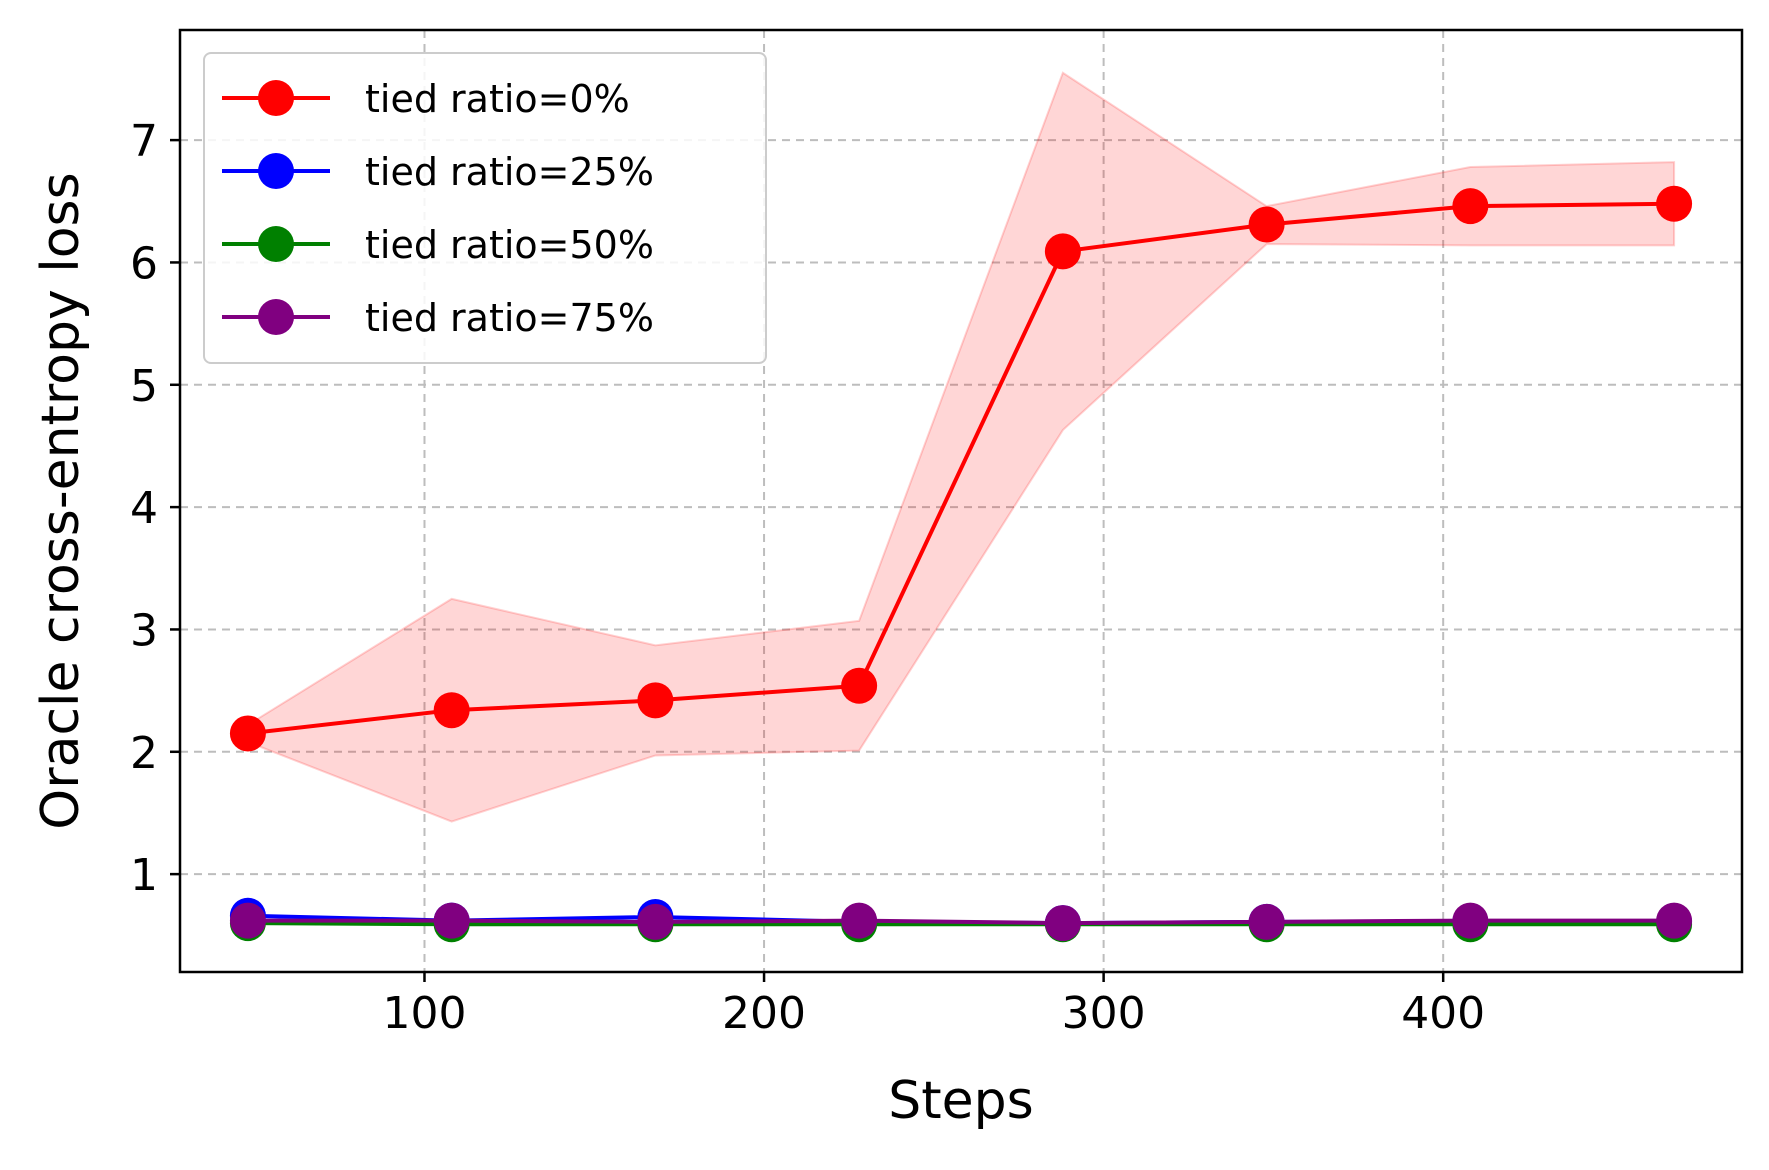  I want to click on y-tick-label: 3, so click(144, 630).